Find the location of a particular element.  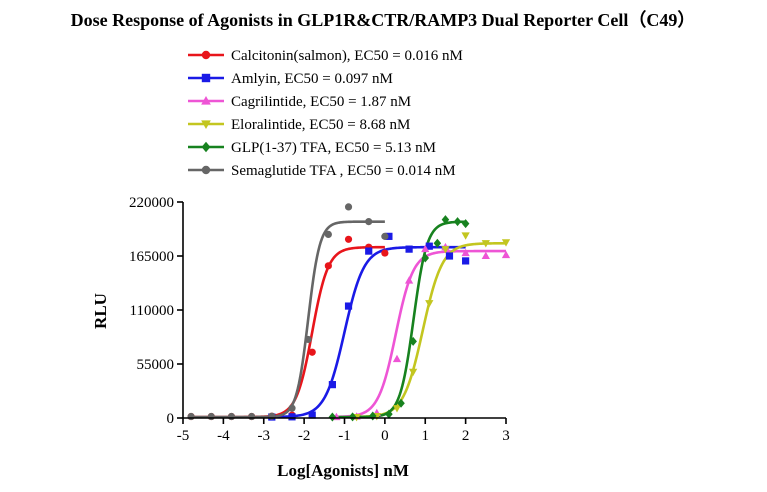

x-tick-label: 1 is located at coordinates (426, 436).